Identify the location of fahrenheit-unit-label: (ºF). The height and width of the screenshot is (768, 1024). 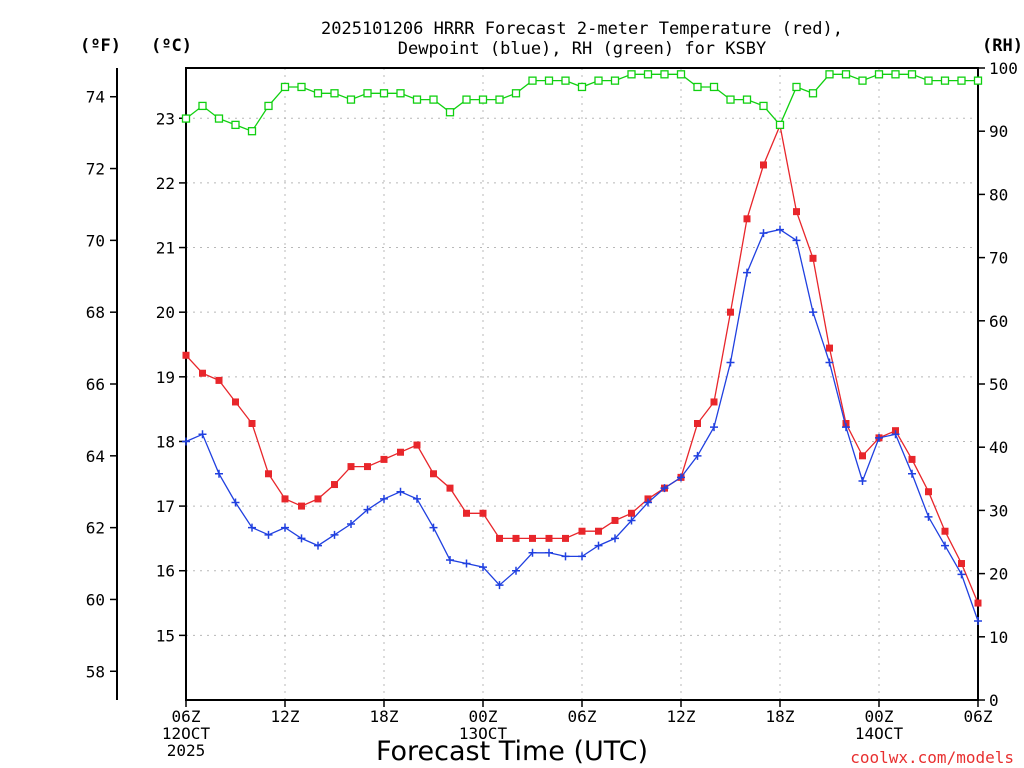
(100, 46).